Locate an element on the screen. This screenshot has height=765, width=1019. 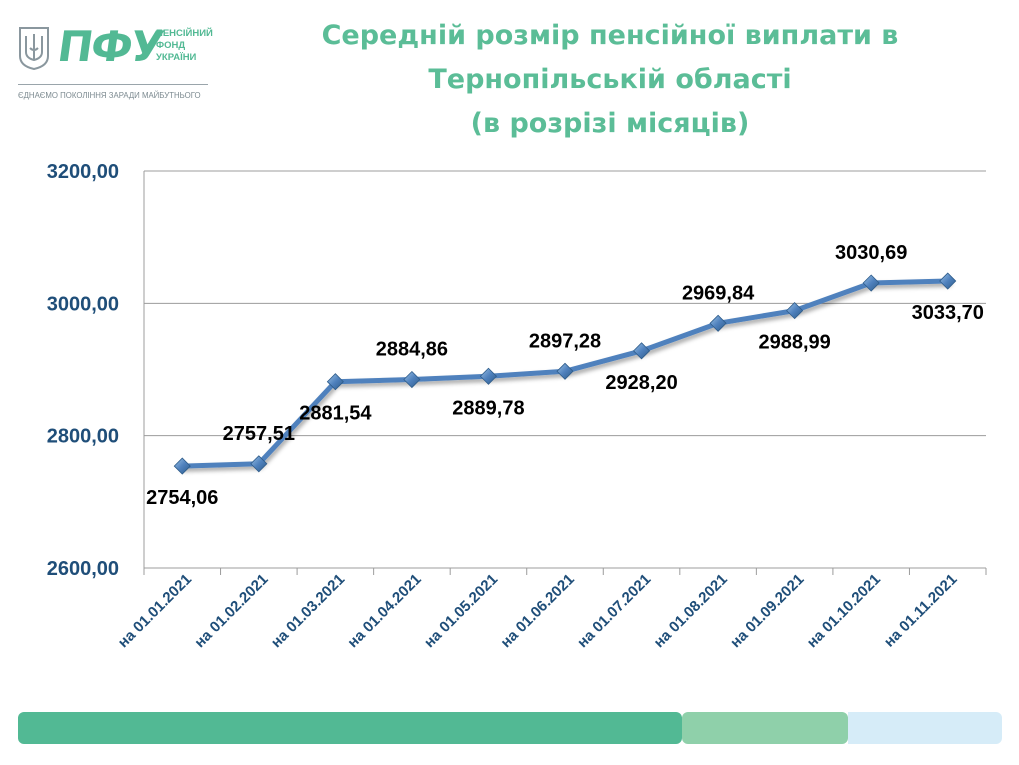
trident-coat-of-arms-icon is located at coordinates (34, 48).